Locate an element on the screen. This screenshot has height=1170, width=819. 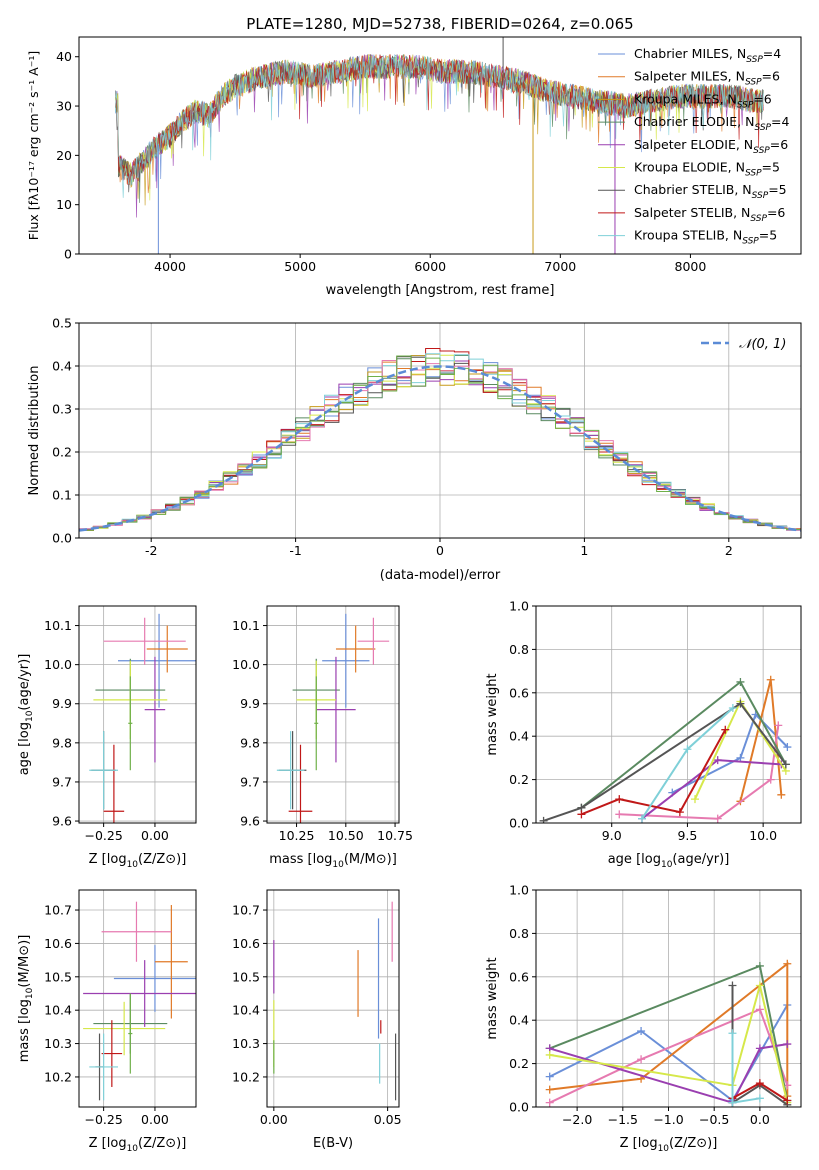
legend-entry: Kroupa MILES, NSSP=6 is located at coordinates (703, 100).